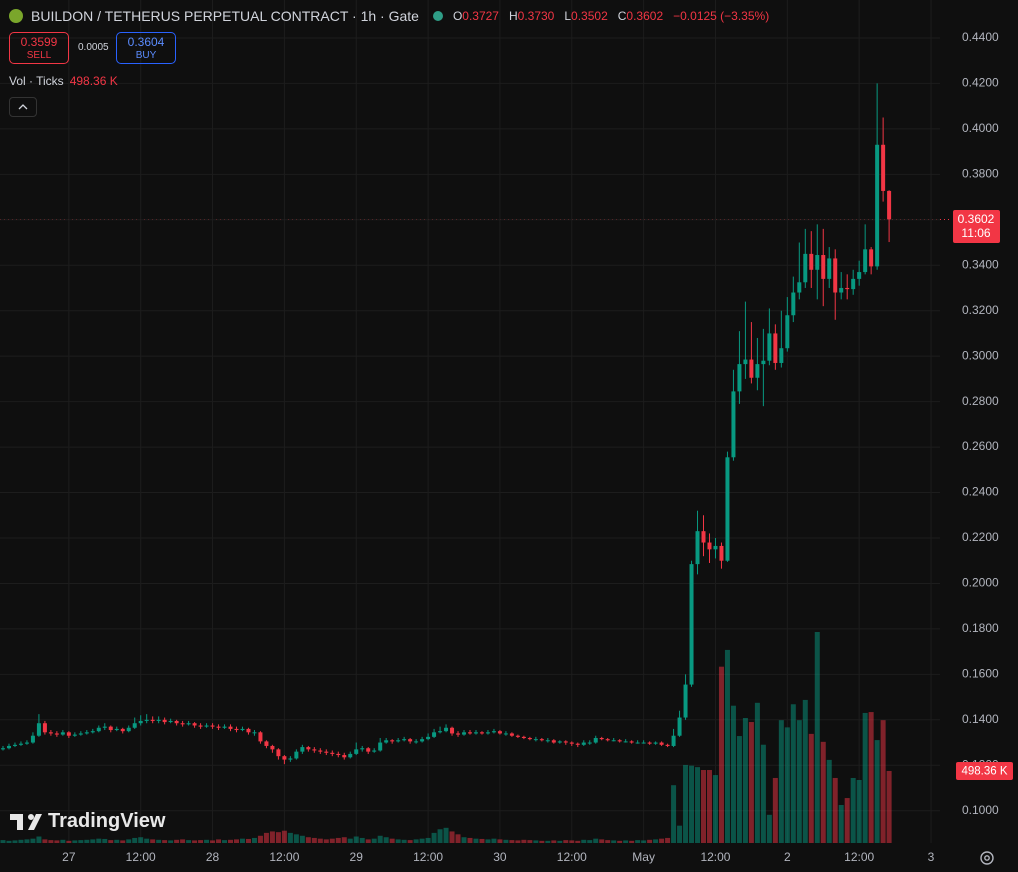 This screenshot has height=872, width=1018. Describe the element at coordinates (36, 81) in the screenshot. I see `indicator-name: Vol · Ticks` at that location.